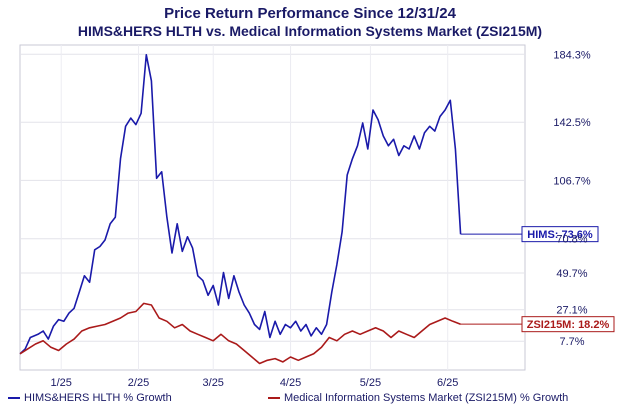 This screenshot has height=413, width=620. What do you see at coordinates (447, 383) in the screenshot?
I see `x-tick-label: 6/25` at bounding box center [447, 383].